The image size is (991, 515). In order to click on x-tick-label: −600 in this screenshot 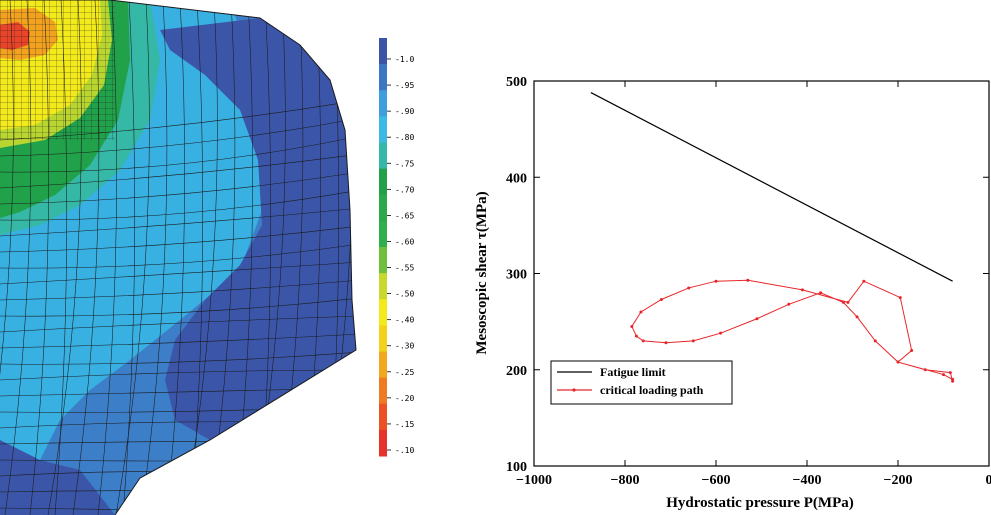, I will do `click(716, 480)`.